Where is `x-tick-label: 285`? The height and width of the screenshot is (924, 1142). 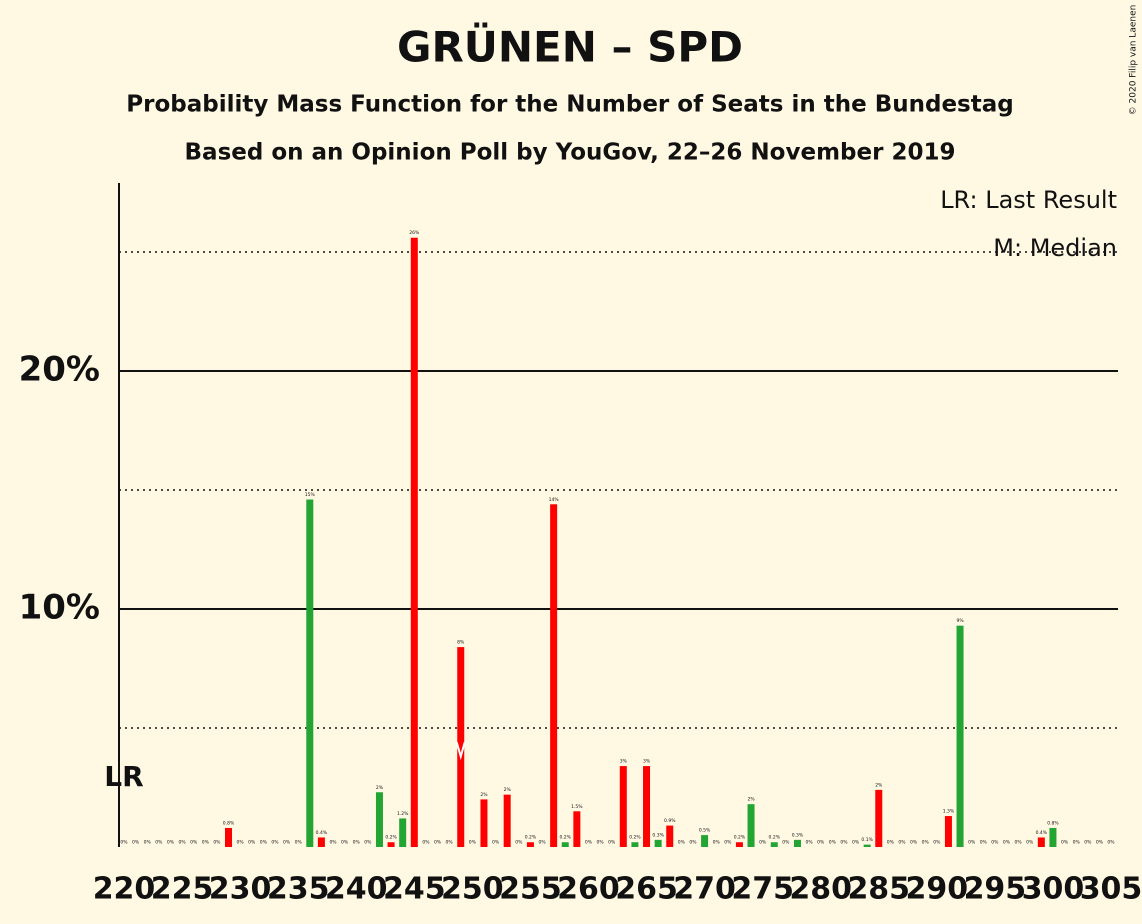 x-tick-label: 285 is located at coordinates (878, 889).